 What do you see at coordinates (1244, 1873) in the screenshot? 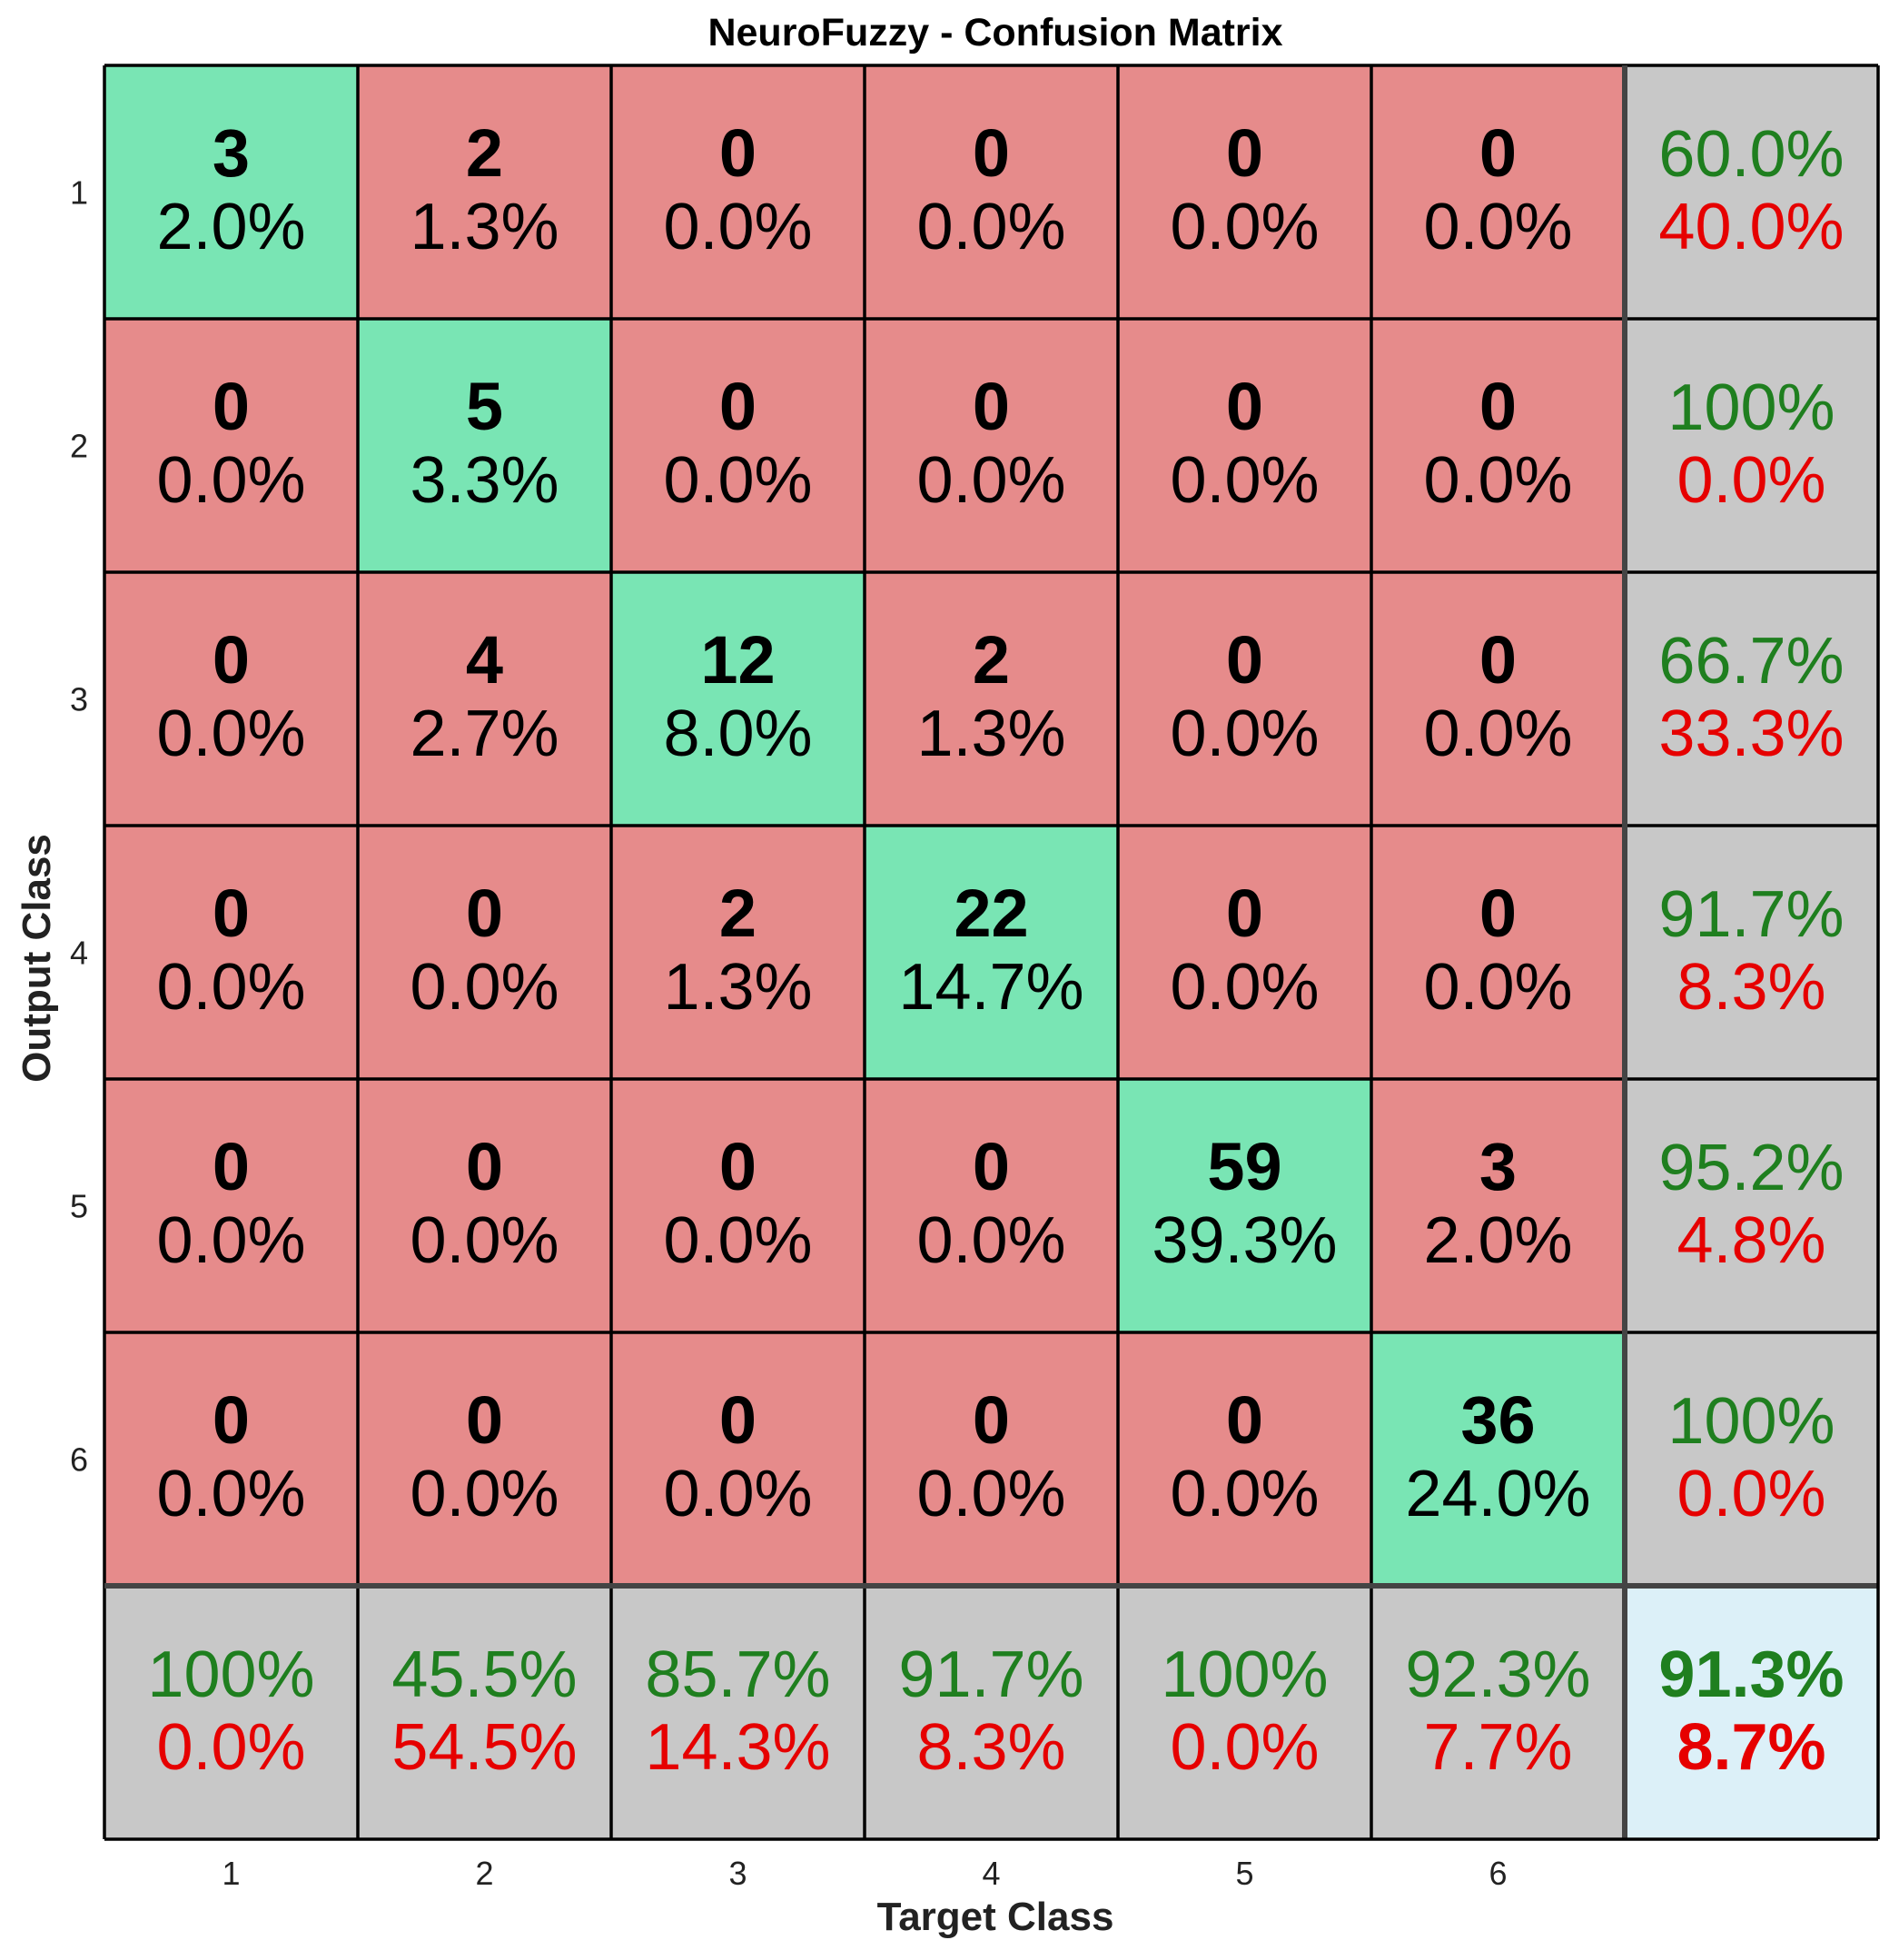
I see `x-tick-label: 5` at bounding box center [1244, 1873].